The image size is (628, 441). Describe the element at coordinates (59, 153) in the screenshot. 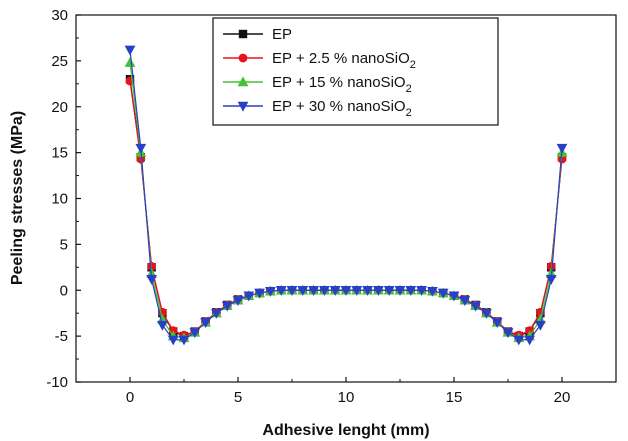

I see `y-tick-label: 15` at that location.